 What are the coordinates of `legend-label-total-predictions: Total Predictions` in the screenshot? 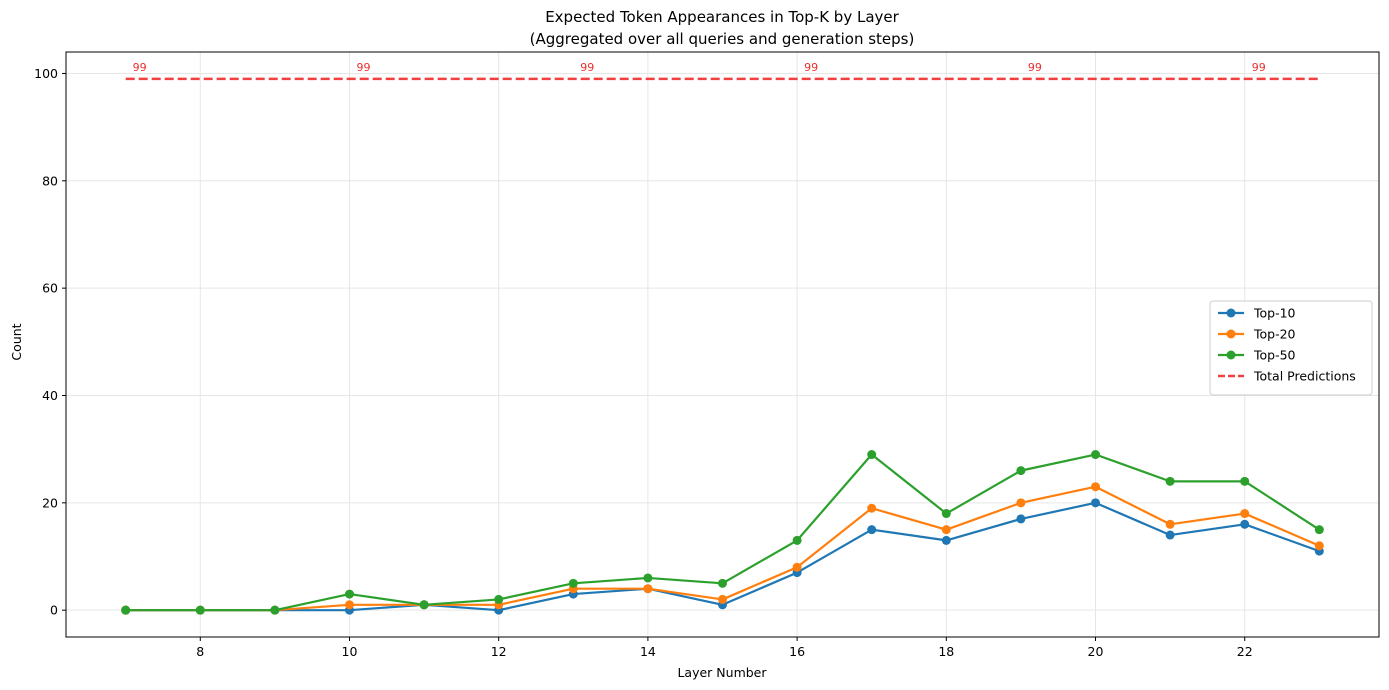 It's located at (1304, 376).